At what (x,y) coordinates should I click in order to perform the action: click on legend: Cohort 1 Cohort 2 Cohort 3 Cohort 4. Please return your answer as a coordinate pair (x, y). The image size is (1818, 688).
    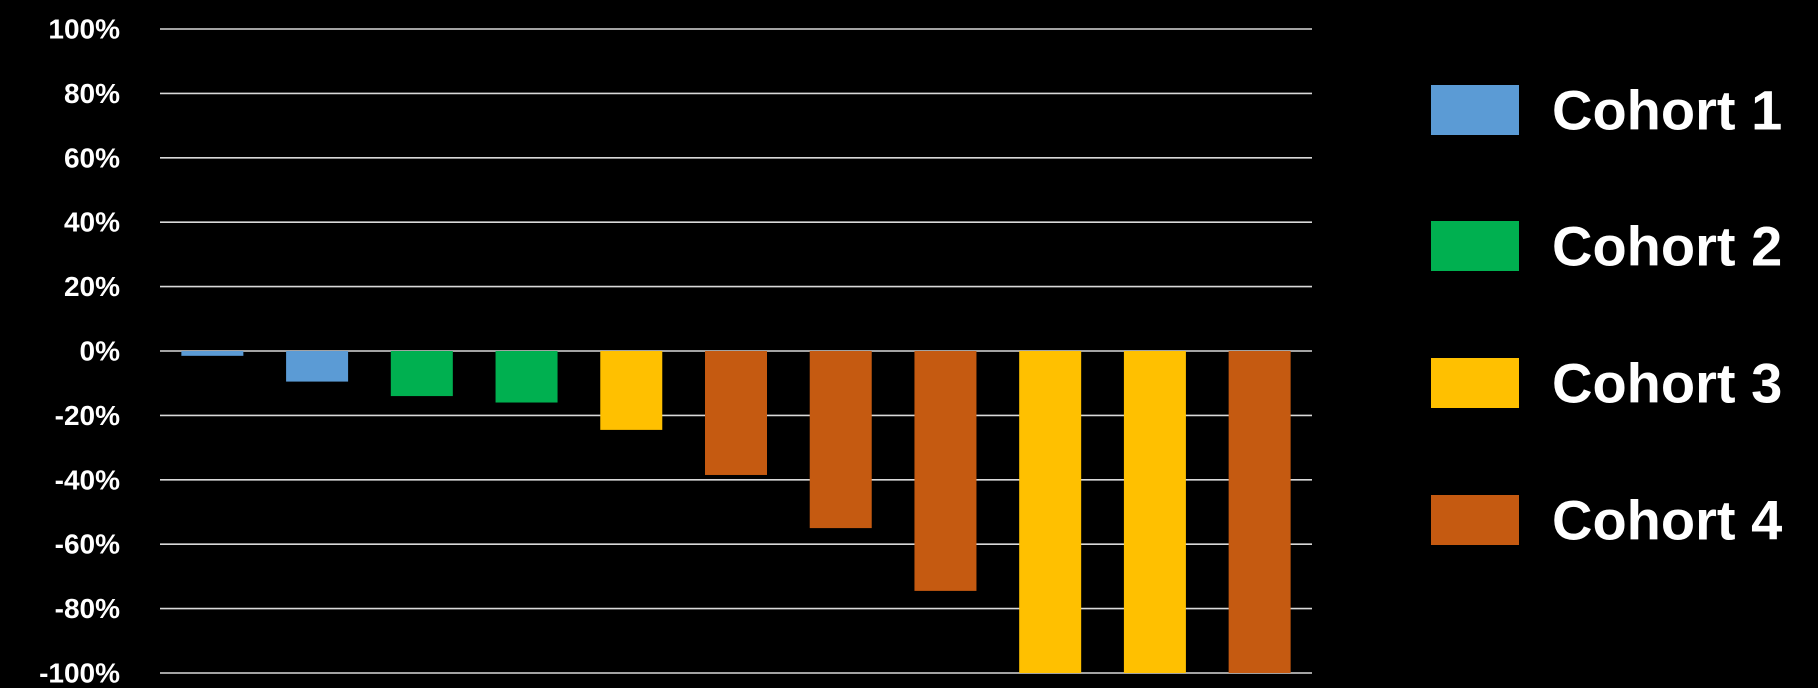
    Looking at the image, I should click on (1606, 315).